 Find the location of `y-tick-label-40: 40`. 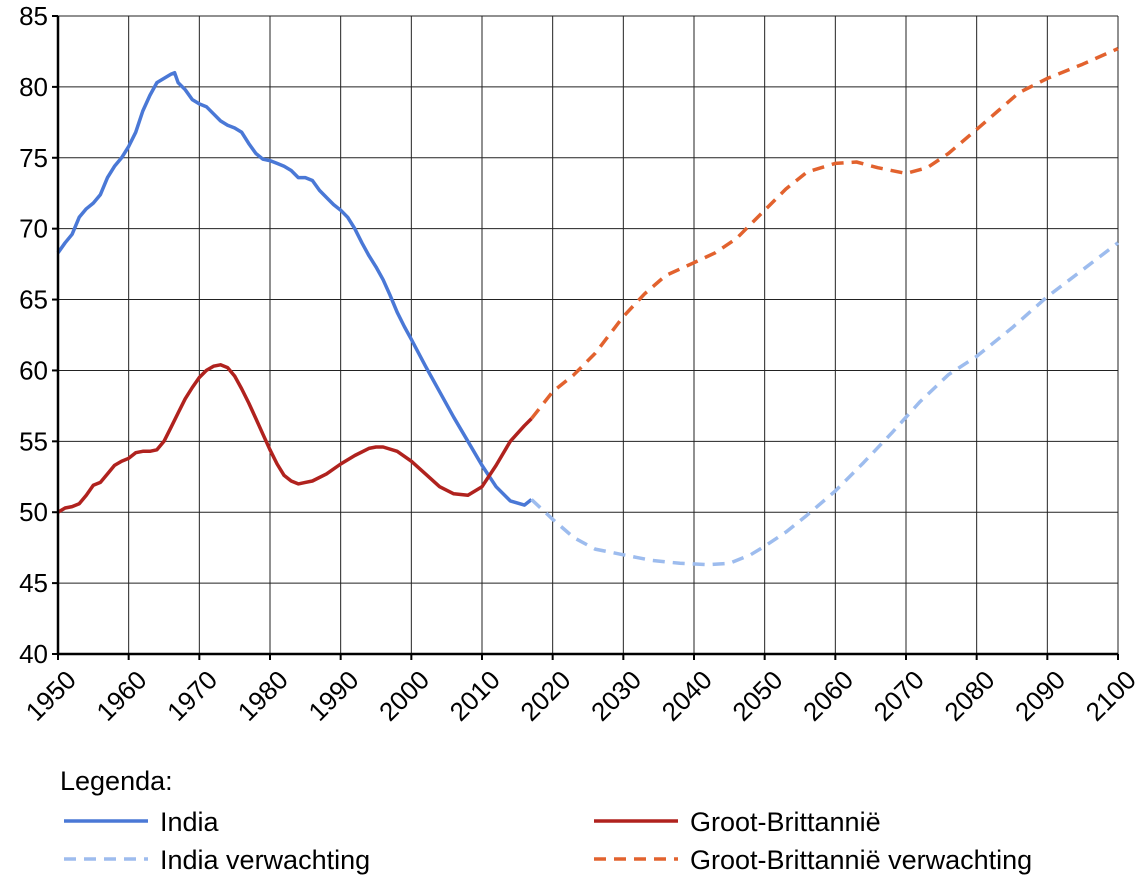

y-tick-label-40: 40 is located at coordinates (33, 654).